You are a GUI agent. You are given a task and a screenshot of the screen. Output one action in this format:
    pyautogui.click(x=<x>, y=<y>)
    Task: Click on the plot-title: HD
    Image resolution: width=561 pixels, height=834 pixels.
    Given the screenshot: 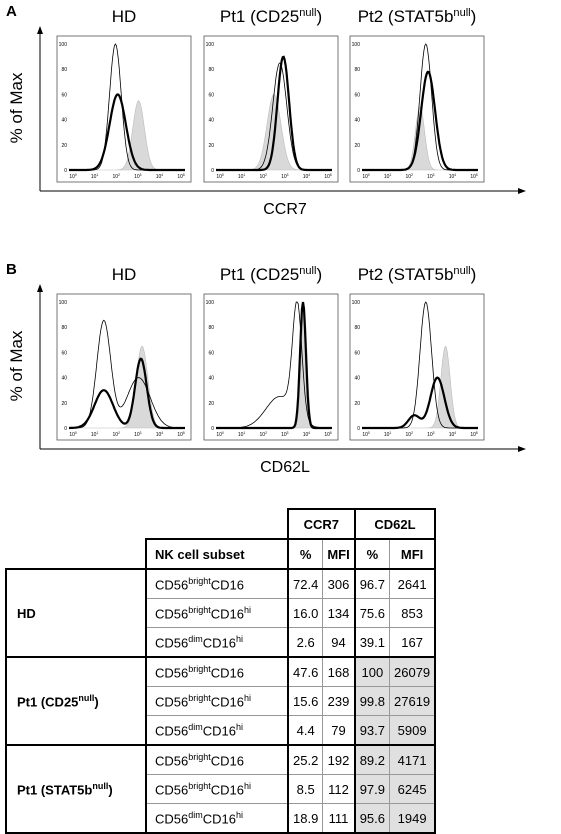 What is the action you would take?
    pyautogui.click(x=124, y=16)
    